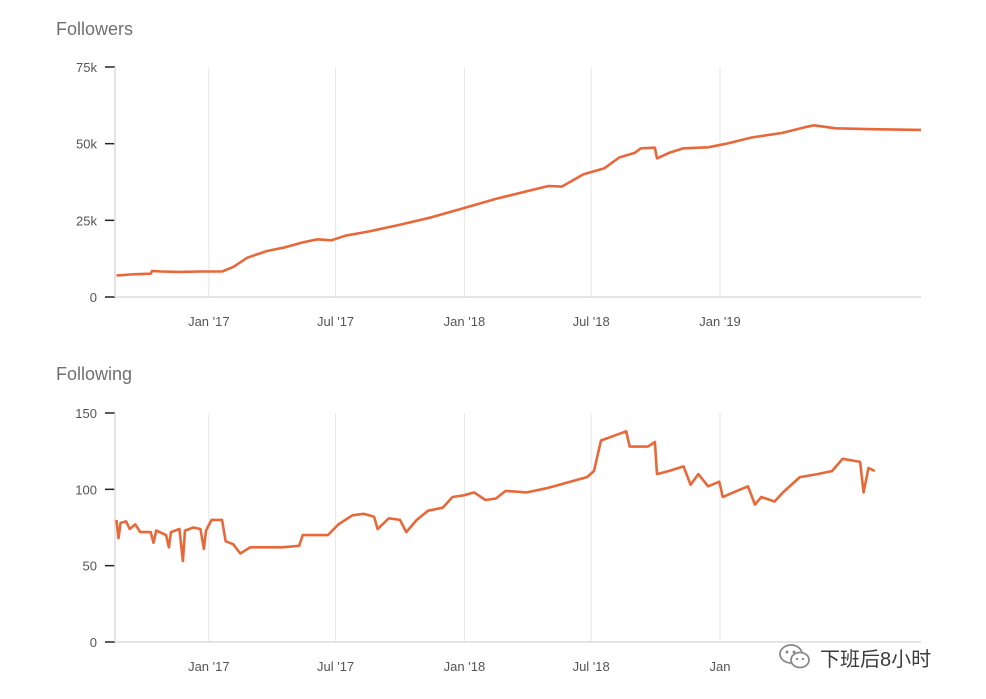  I want to click on series-line, so click(495, 496).